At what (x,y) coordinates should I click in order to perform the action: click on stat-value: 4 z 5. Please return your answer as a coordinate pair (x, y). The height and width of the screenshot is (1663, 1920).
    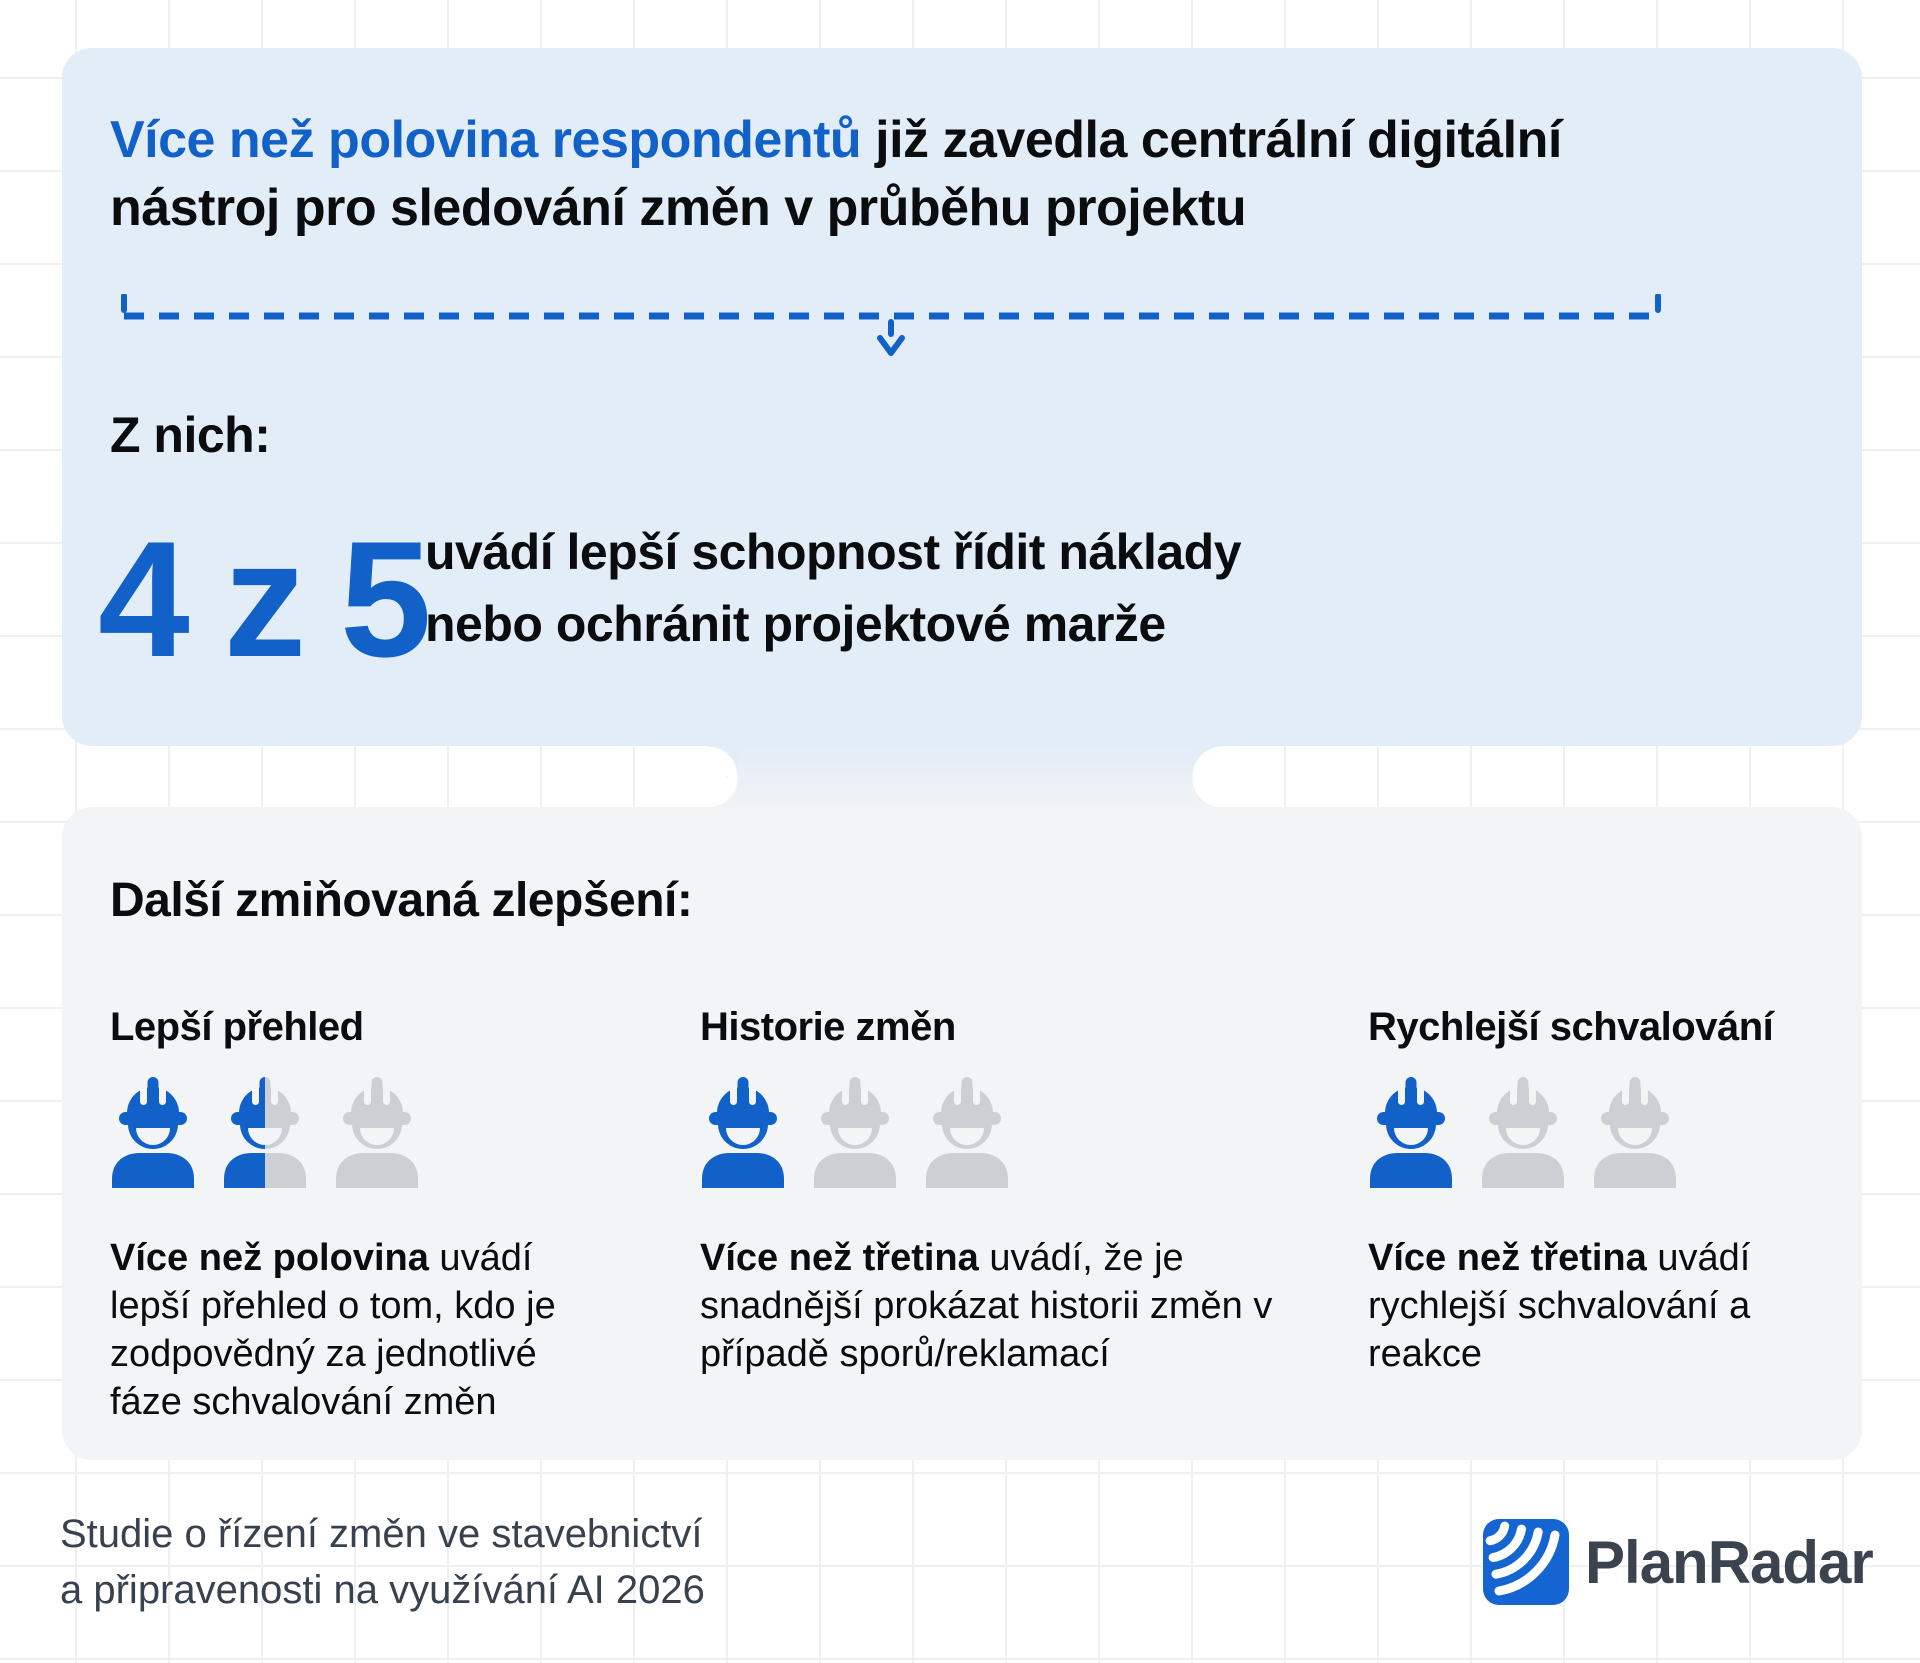
    Looking at the image, I should click on (265, 599).